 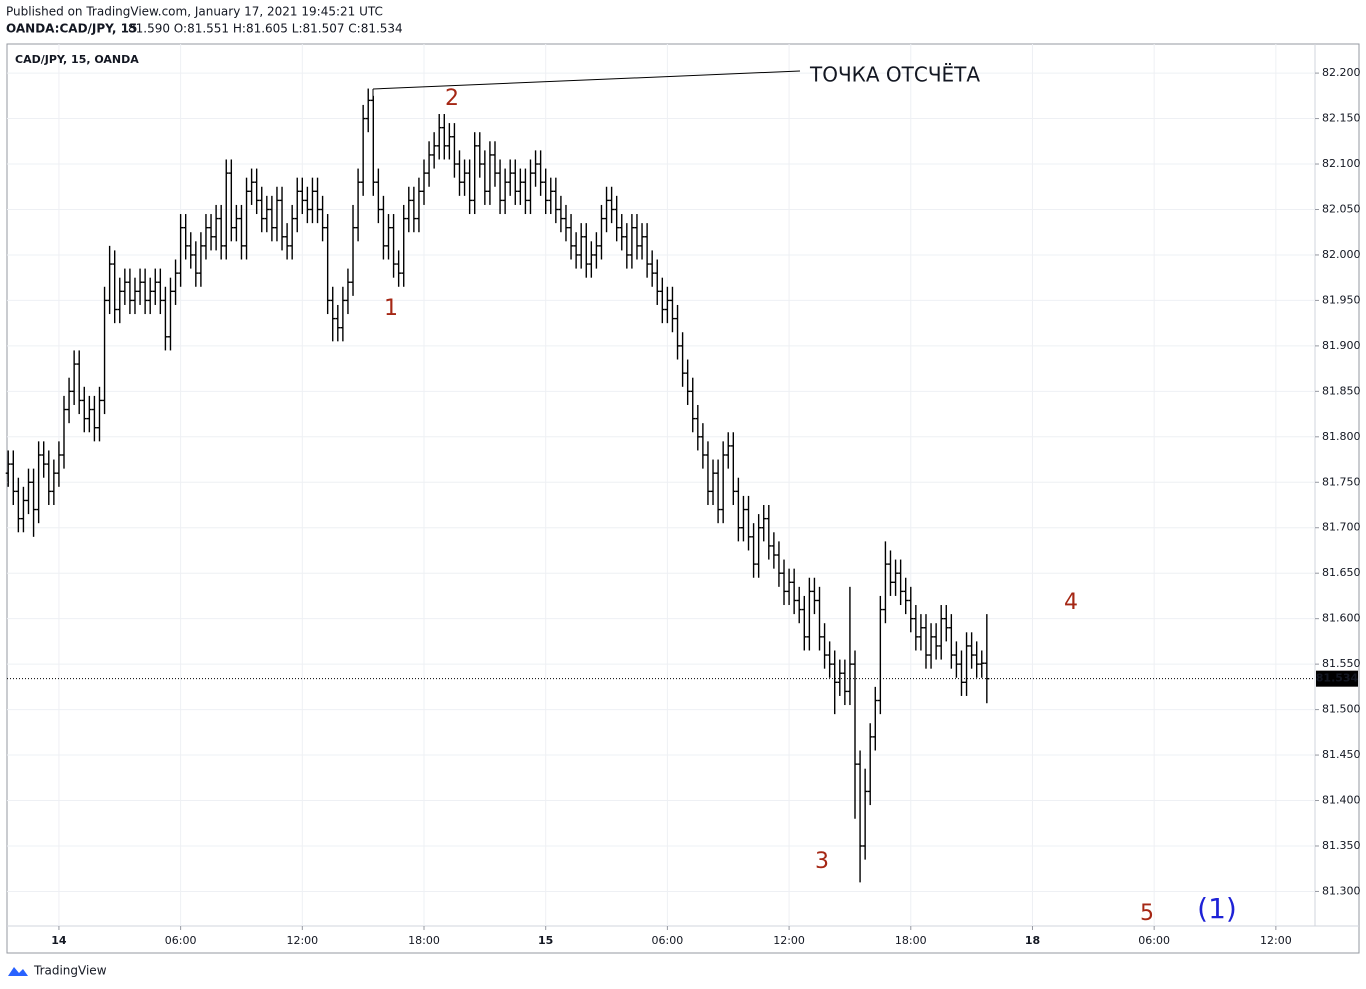 What do you see at coordinates (1341, 254) in the screenshot?
I see `y-tick-label: 82.000` at bounding box center [1341, 254].